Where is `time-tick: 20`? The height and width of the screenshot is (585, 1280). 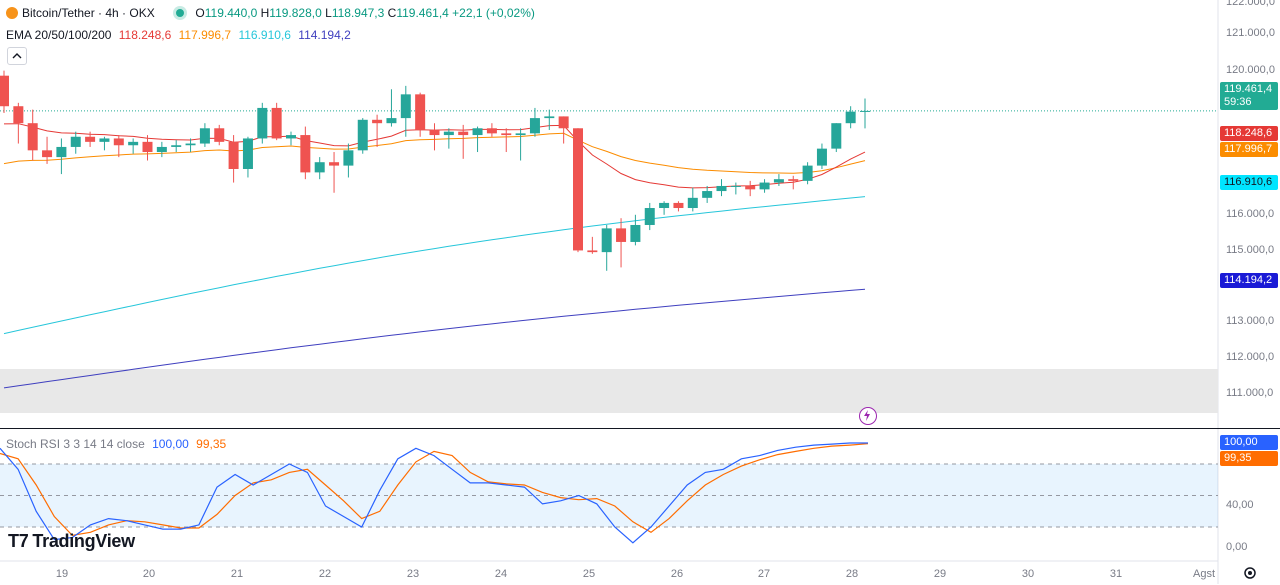
time-tick: 20 is located at coordinates (149, 574).